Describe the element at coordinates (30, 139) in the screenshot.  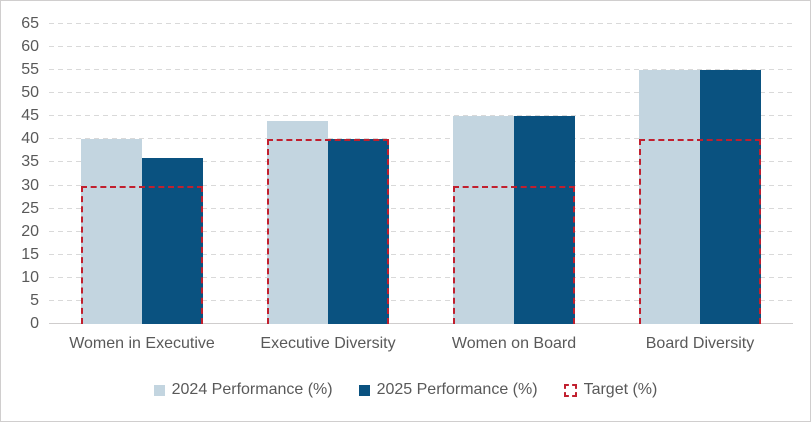
I see `y-tick-label: 40` at that location.